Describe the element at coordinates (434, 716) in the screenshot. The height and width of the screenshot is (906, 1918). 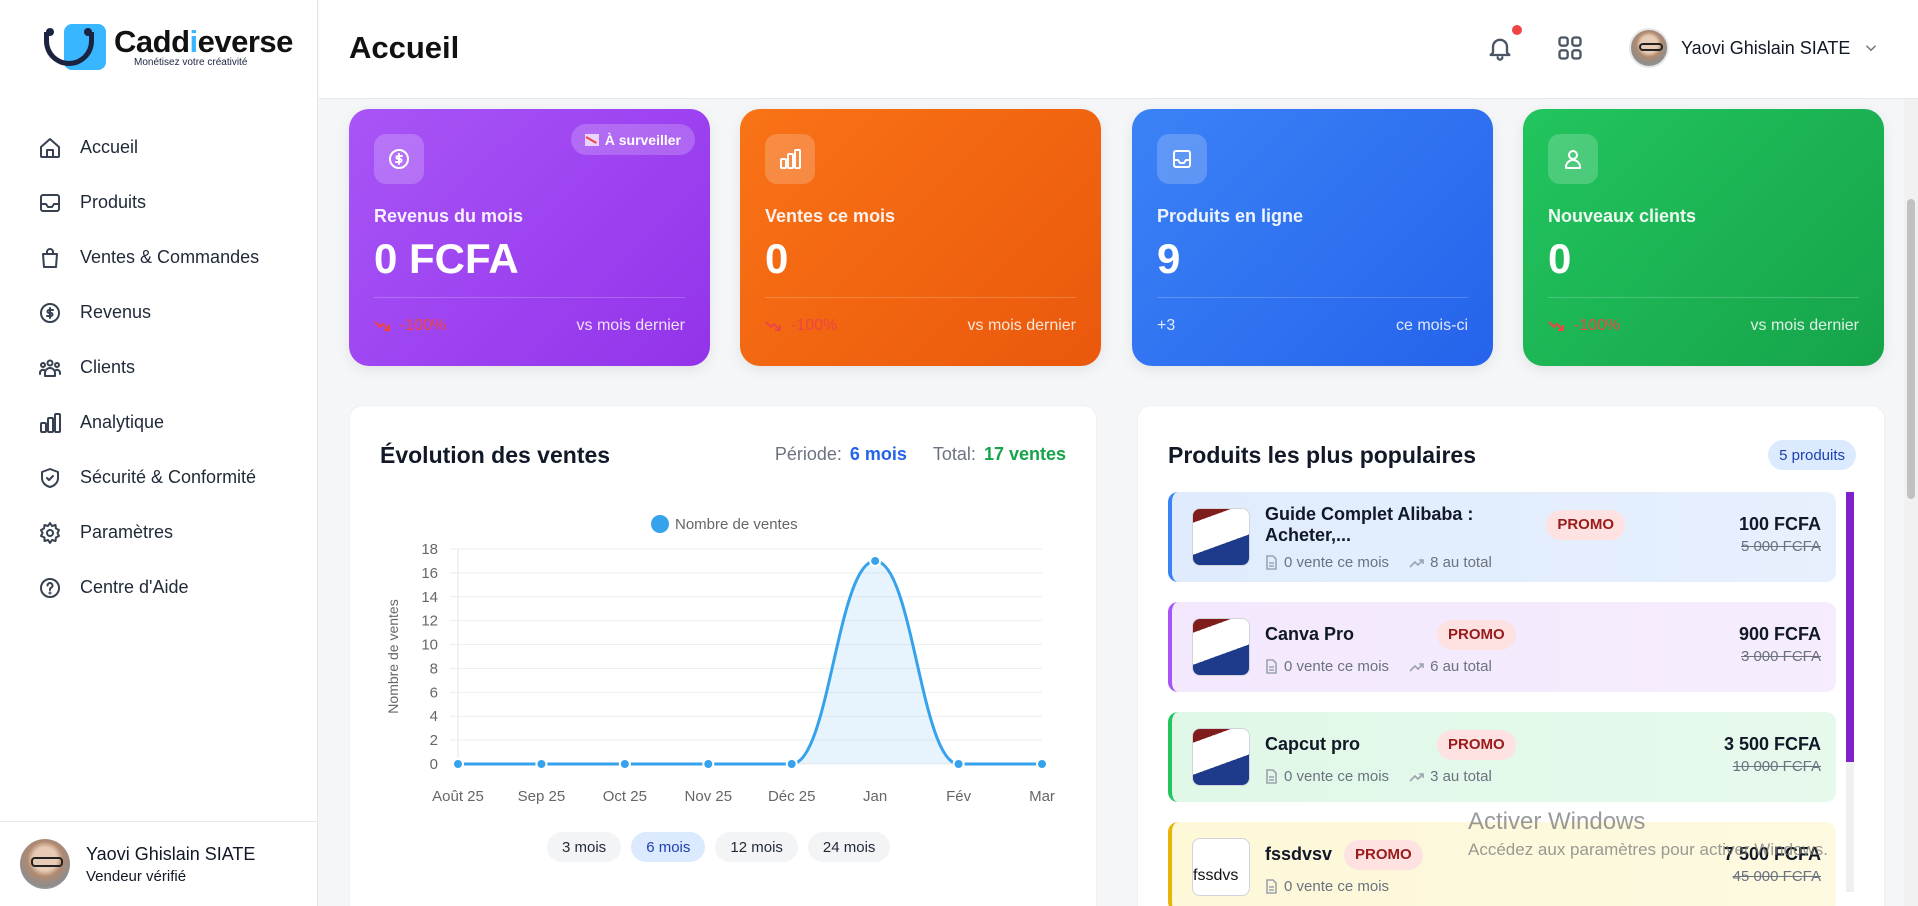
I see `y-tick-label: 4` at that location.